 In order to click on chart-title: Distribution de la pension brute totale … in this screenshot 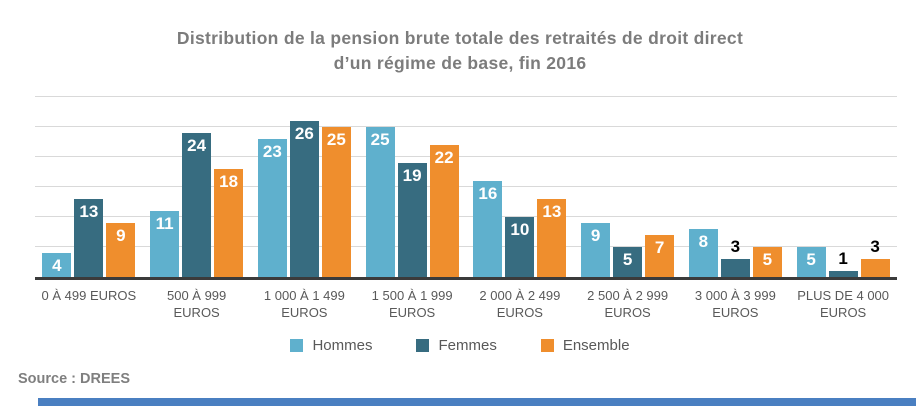, I will do `click(460, 51)`.